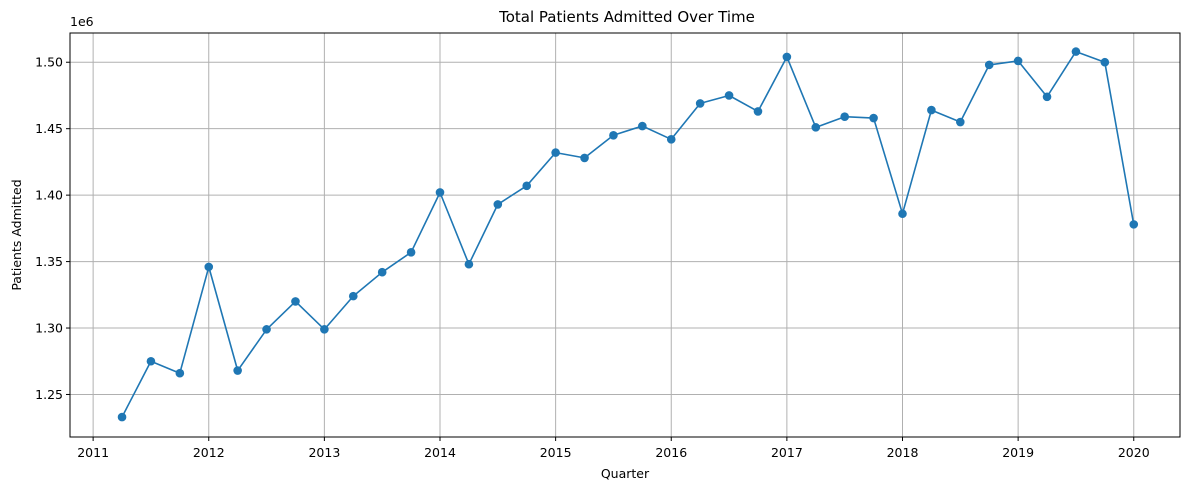  Describe the element at coordinates (625, 473) in the screenshot. I see `x-axis-label: Quarter` at that location.